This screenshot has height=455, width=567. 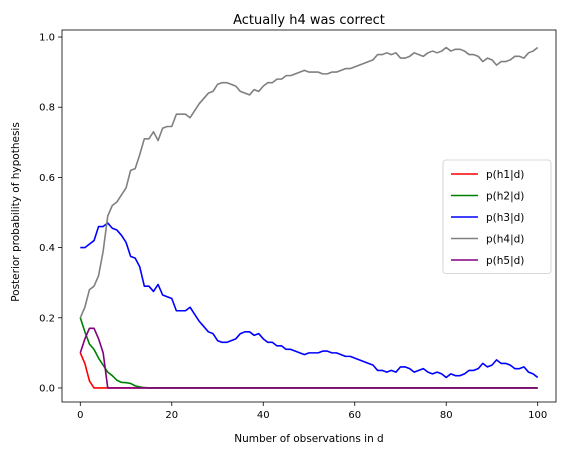 What do you see at coordinates (505, 175) in the screenshot?
I see `legend-label: p(h1|d)` at bounding box center [505, 175].